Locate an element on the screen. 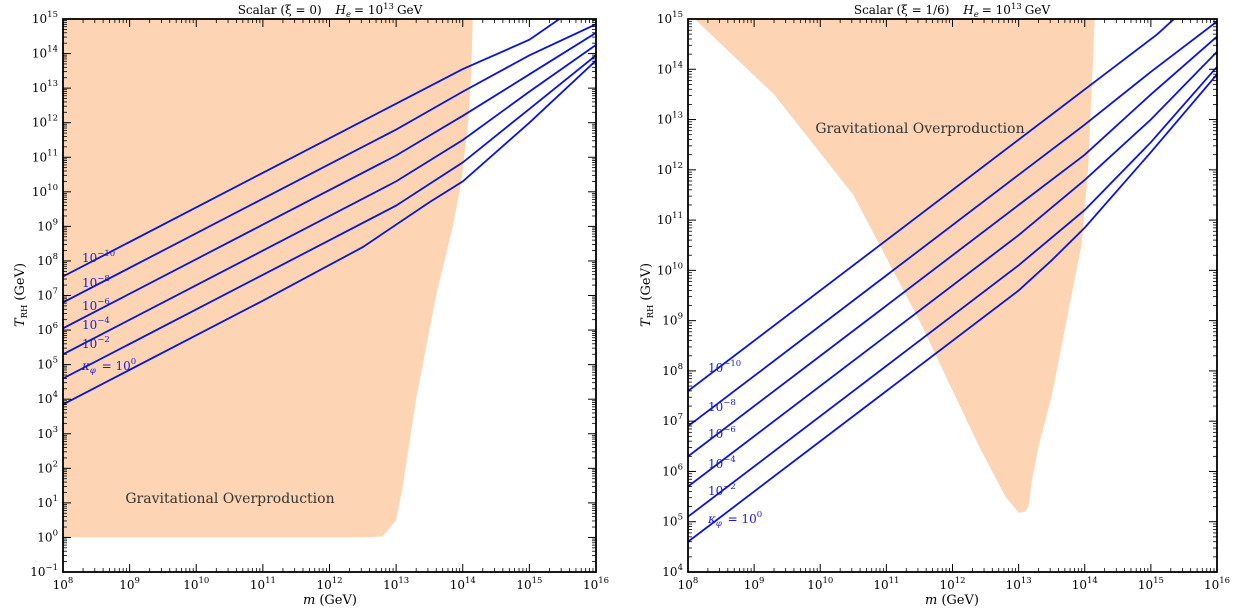  y-tick-label: 10⁻¹ is located at coordinates (44, 571).